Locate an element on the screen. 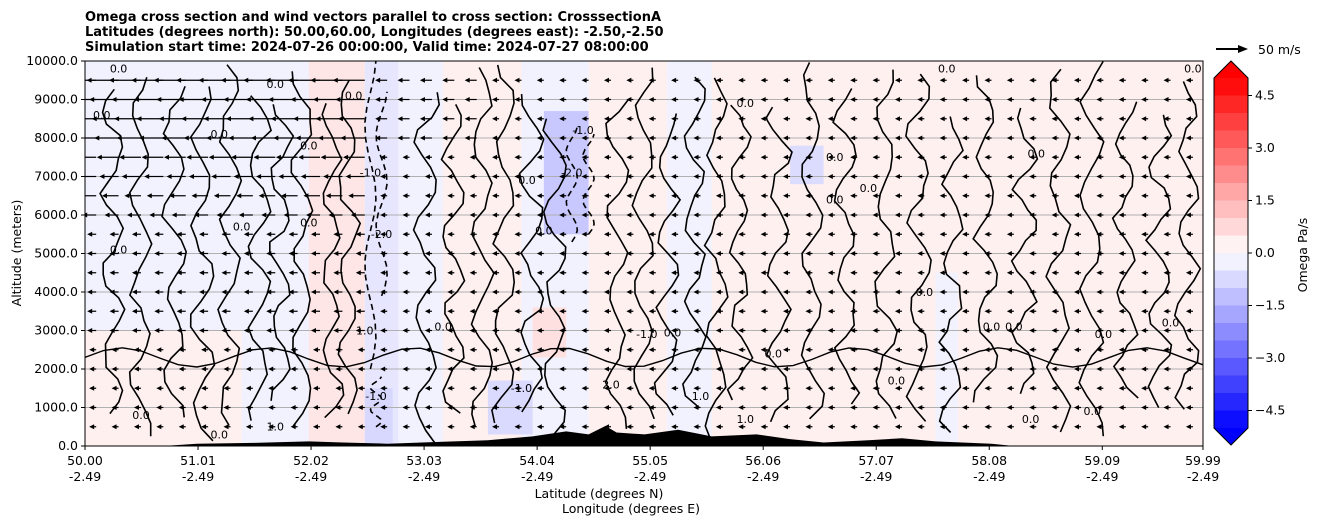  colorbar-outline is located at coordinates (1231, 253).